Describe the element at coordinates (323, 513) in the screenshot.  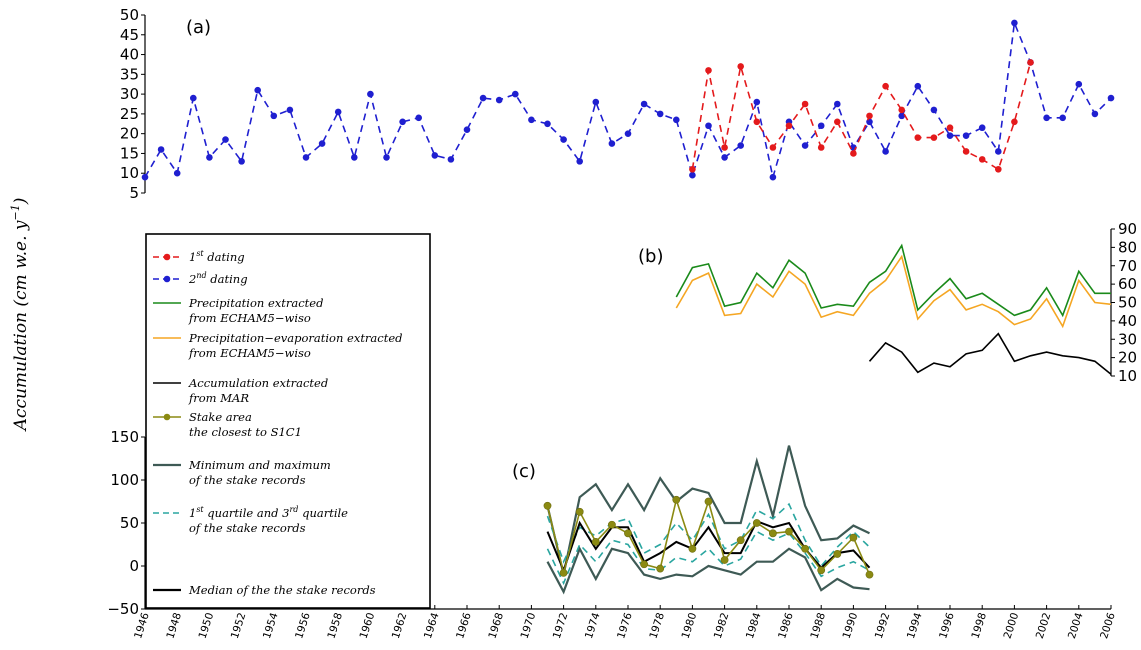
I see `legend-label-part: quartile` at that location.